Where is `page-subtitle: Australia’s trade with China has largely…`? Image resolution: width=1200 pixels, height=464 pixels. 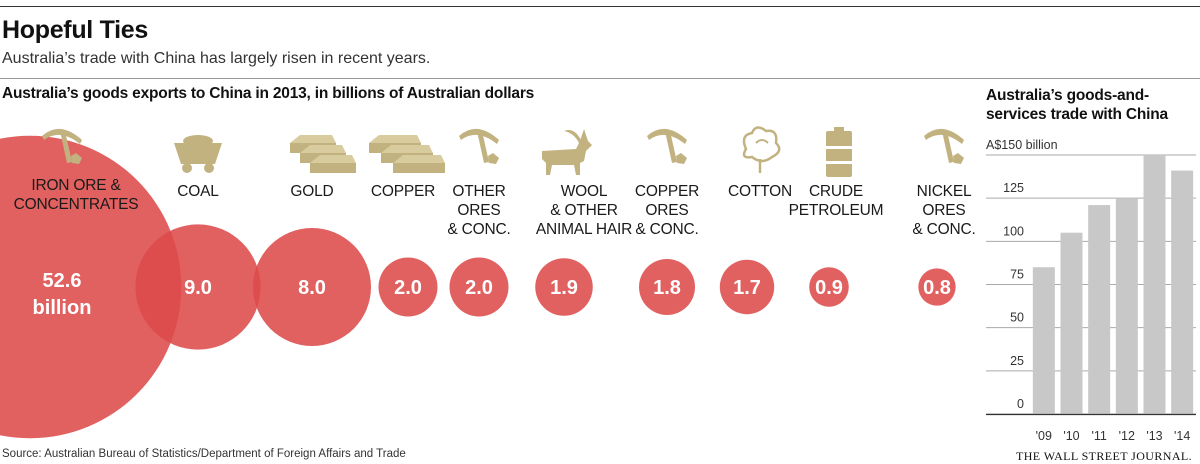
page-subtitle: Australia’s trade with China has largely… is located at coordinates (216, 58).